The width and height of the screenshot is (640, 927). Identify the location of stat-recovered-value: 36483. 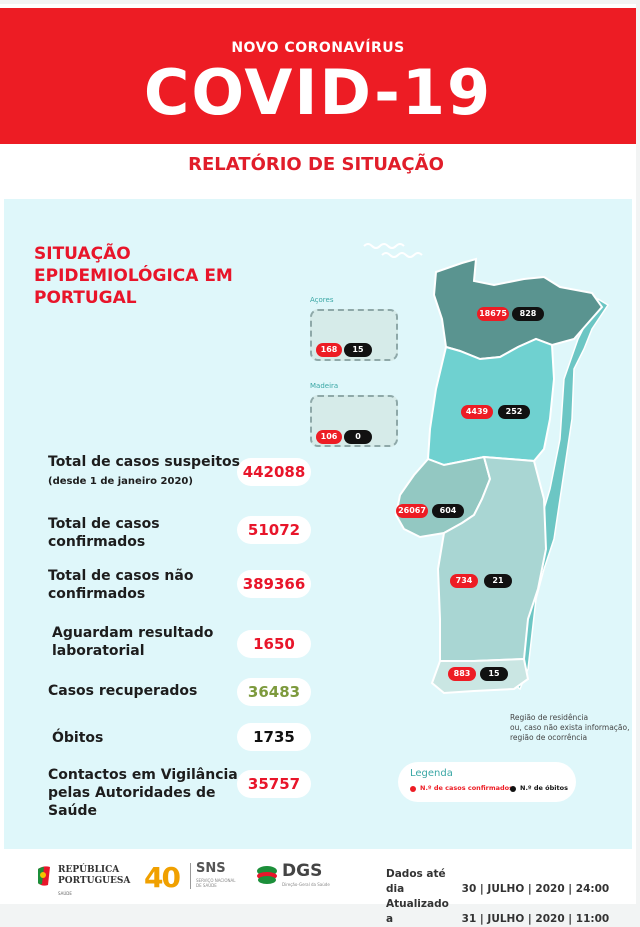
(274, 692).